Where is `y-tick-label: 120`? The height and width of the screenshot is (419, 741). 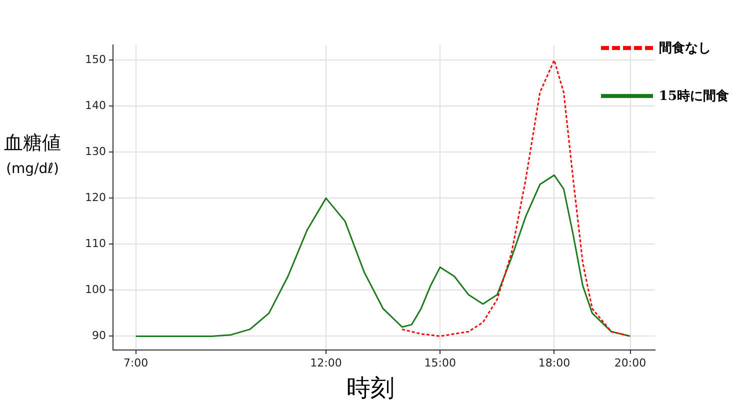 y-tick-label: 120 is located at coordinates (95, 197).